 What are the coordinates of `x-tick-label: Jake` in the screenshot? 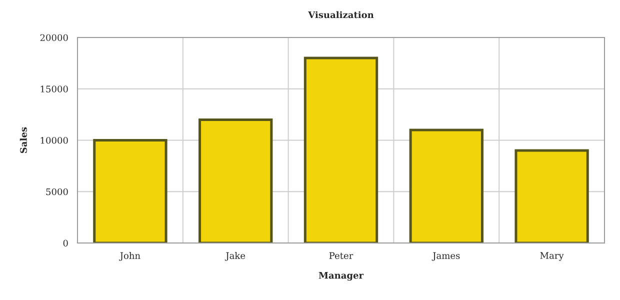 It's located at (235, 256).